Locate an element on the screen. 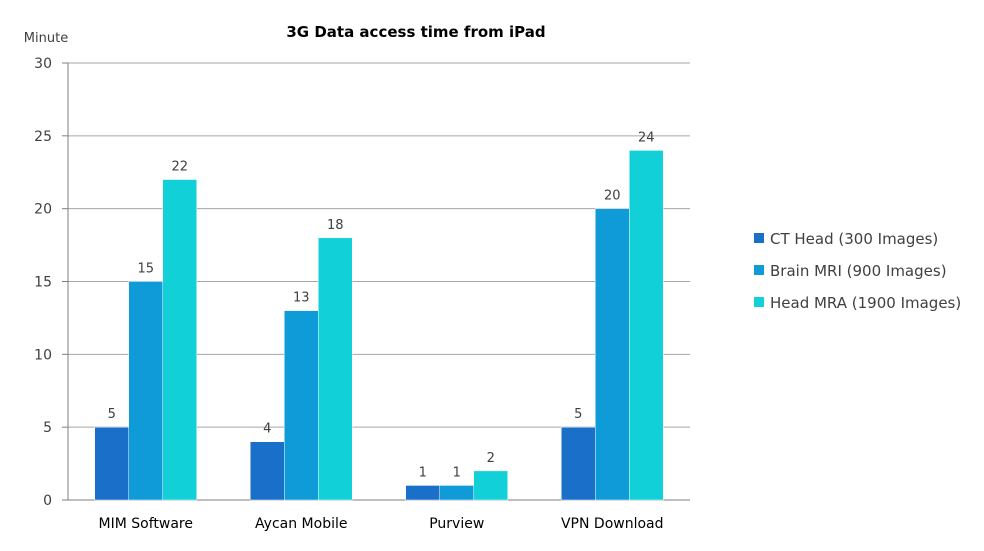 The width and height of the screenshot is (984, 551). y-tick-label: 15 is located at coordinates (43, 283).